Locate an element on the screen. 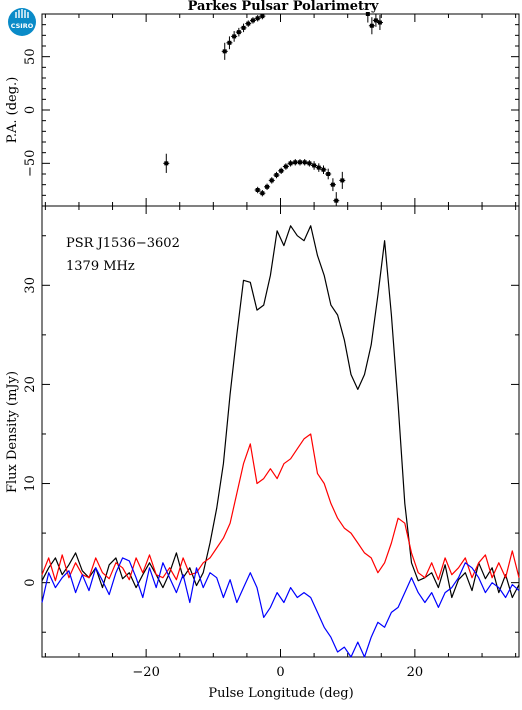  pa-y-tick-label: 0 is located at coordinates (30, 110).